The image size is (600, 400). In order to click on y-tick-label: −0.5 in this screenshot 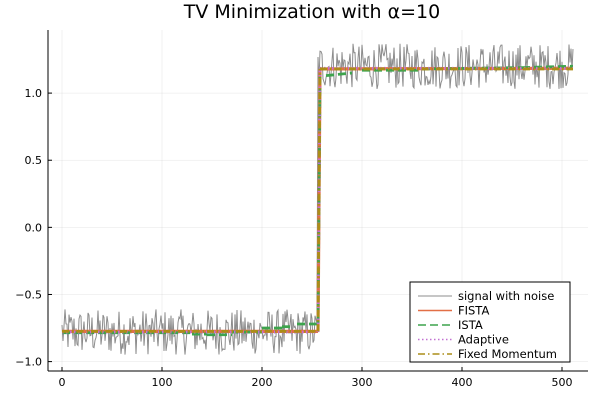, I will do `click(28, 294)`.